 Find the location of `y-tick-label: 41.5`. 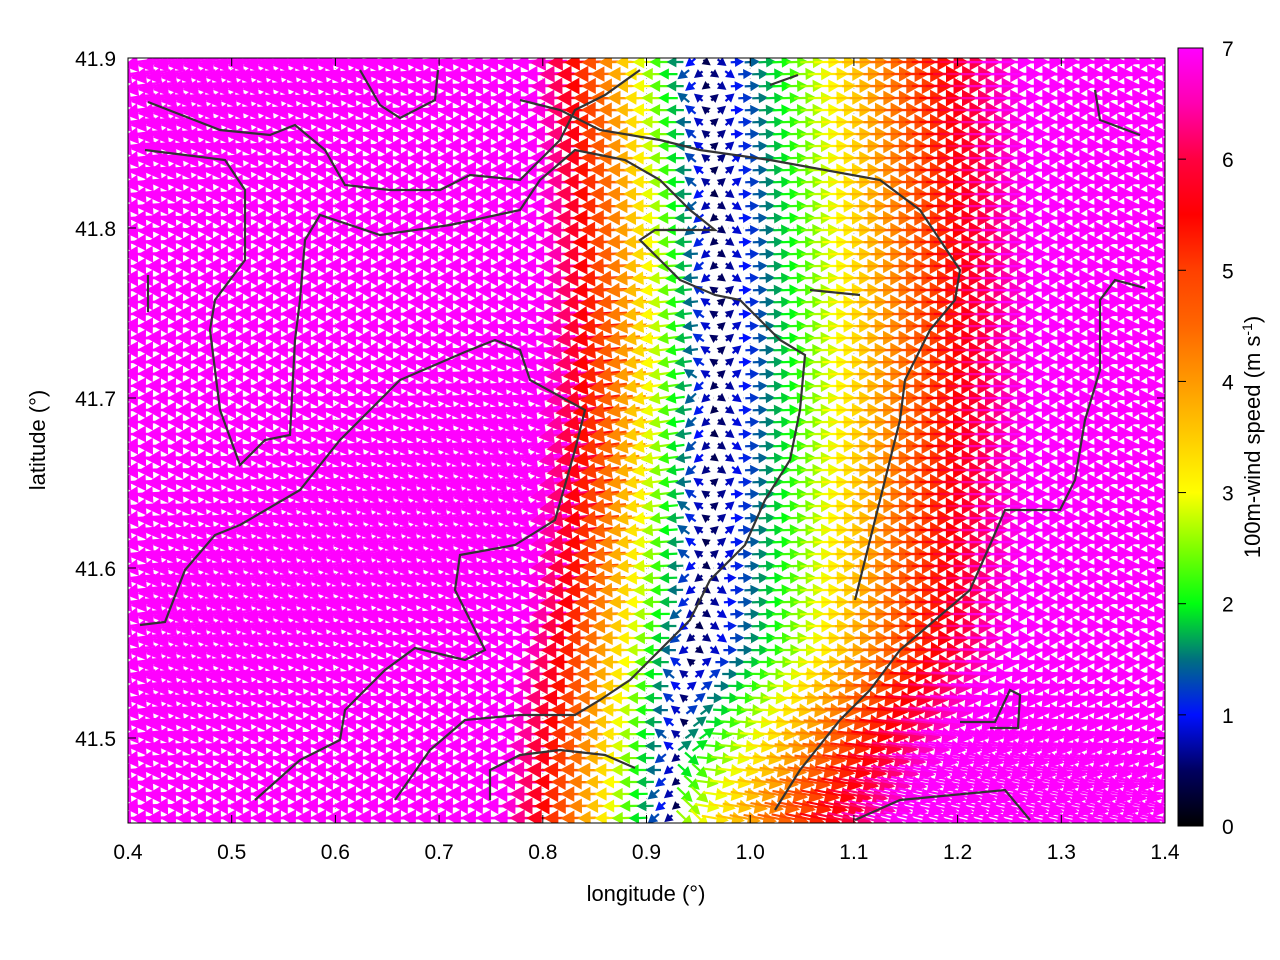

y-tick-label: 41.5 is located at coordinates (95, 739).